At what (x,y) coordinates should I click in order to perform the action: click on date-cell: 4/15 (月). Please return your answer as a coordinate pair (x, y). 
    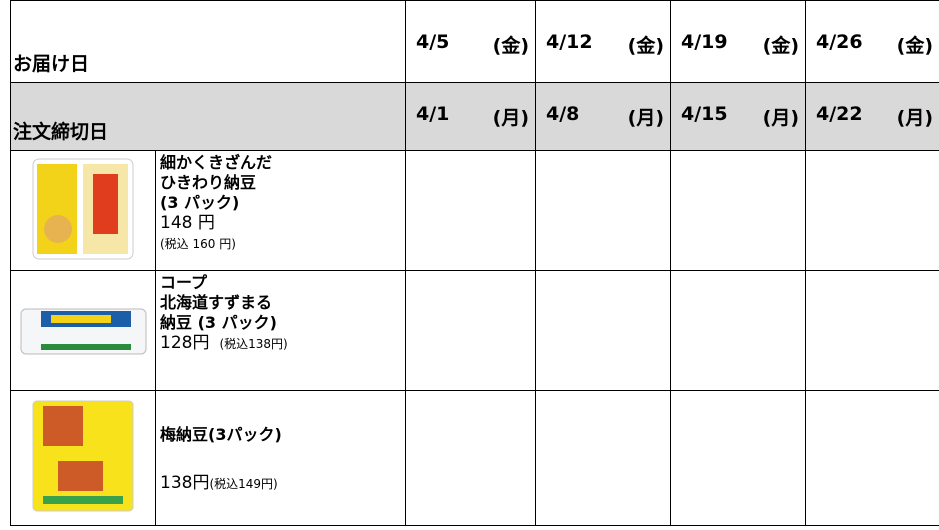
    Looking at the image, I should click on (738, 116).